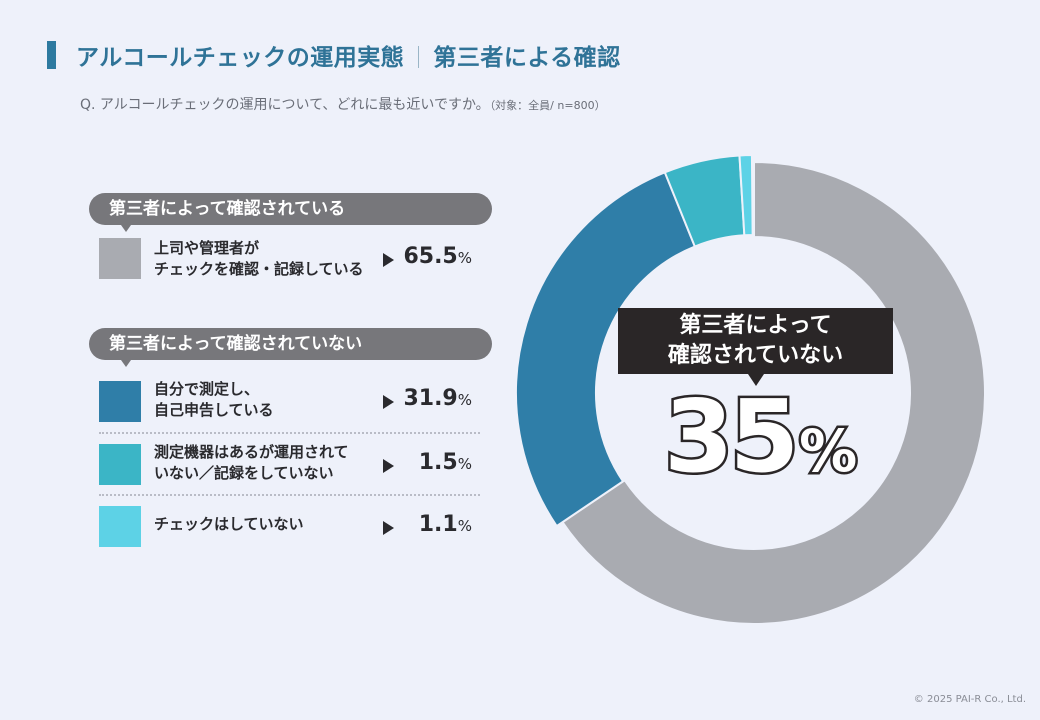 This screenshot has height=720, width=1040. Describe the element at coordinates (251, 452) in the screenshot. I see `legend-label-line1: 測定機器はあるが運用されて` at that location.